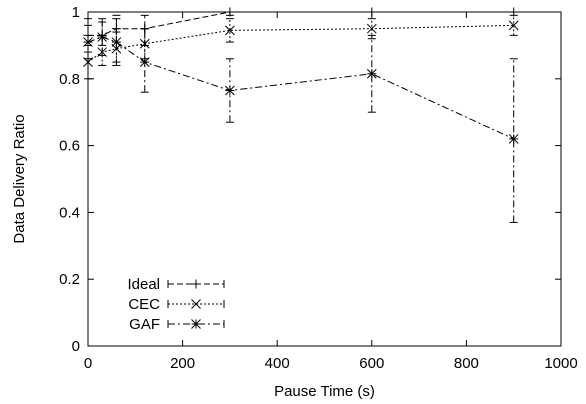 The image size is (586, 404). I want to click on y-tick-label: 0.8, so click(69, 79).